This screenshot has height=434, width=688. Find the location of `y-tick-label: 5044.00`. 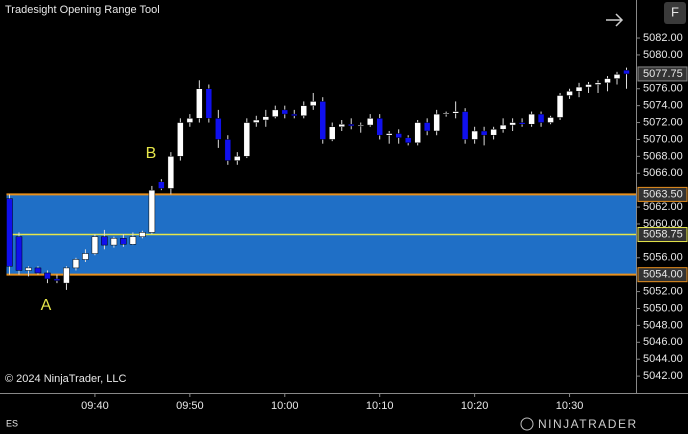

y-tick-label: 5044.00 is located at coordinates (663, 359).